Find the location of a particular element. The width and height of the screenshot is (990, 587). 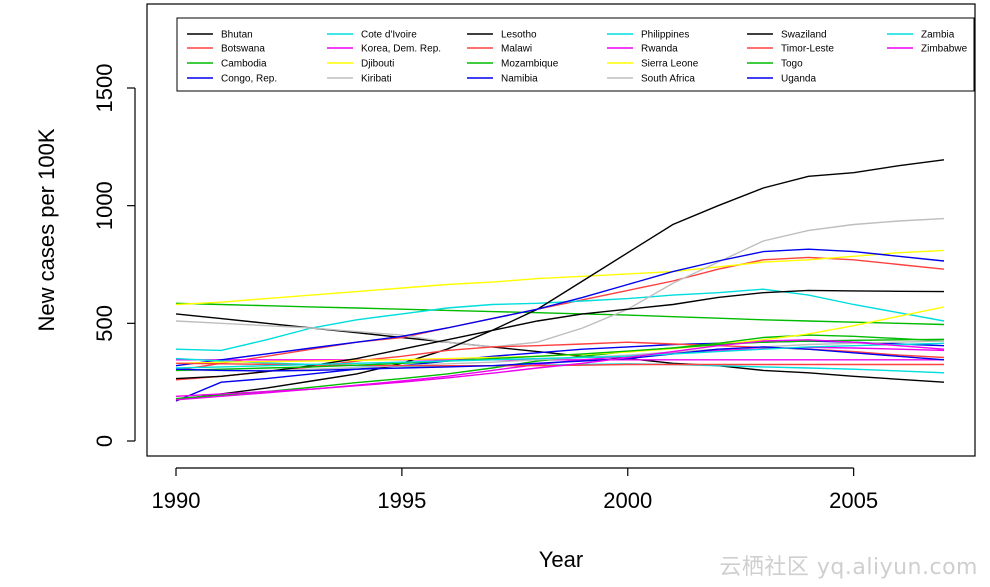

legend-entry: Sierra Leone is located at coordinates (670, 64).